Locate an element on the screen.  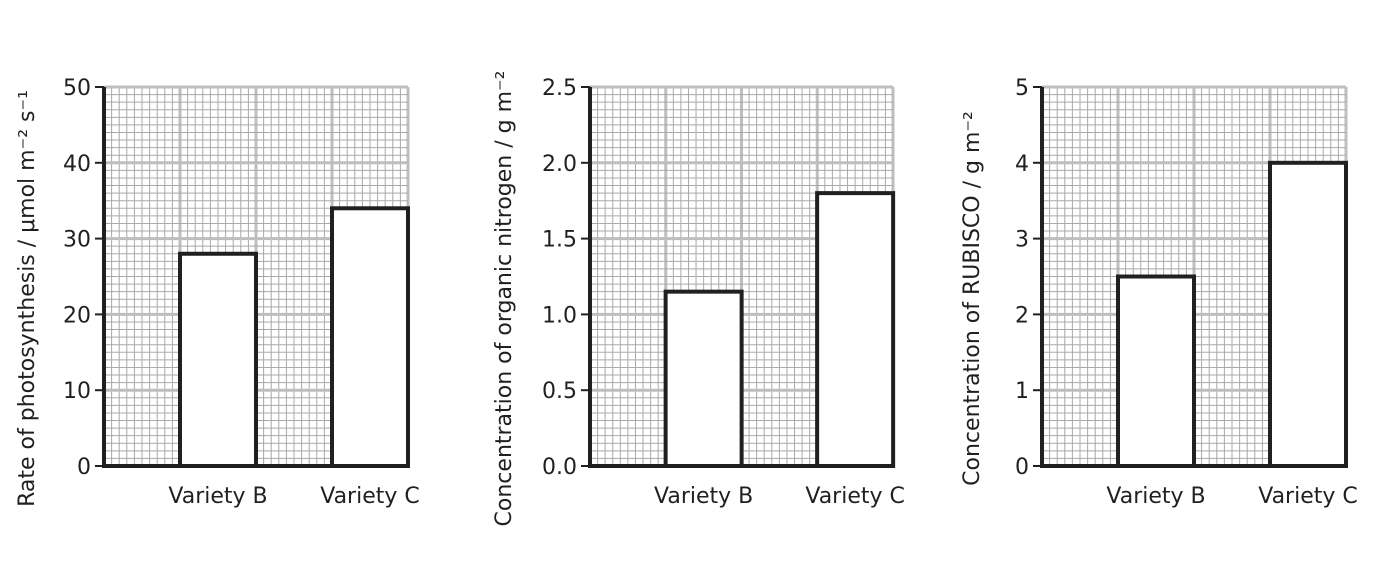
y-tick-label: 10 is located at coordinates (77, 391).